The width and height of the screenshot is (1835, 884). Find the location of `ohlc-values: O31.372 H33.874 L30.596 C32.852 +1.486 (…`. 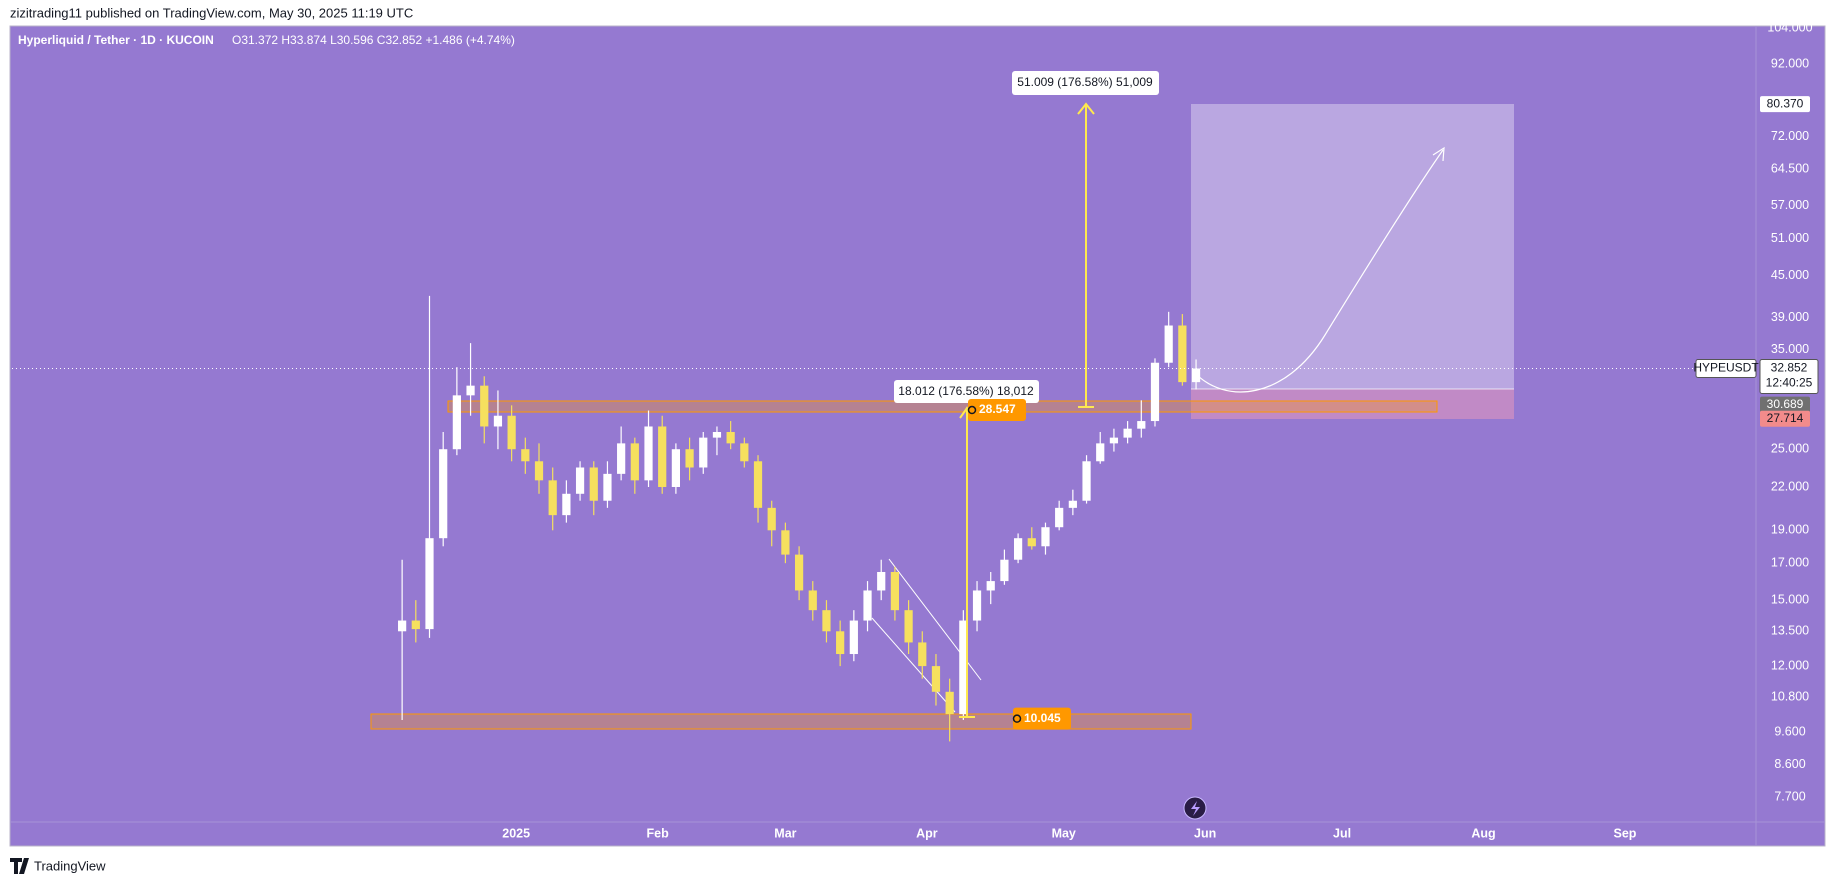

ohlc-values: O31.372 H33.874 L30.596 C32.852 +1.486 (… is located at coordinates (373, 40).